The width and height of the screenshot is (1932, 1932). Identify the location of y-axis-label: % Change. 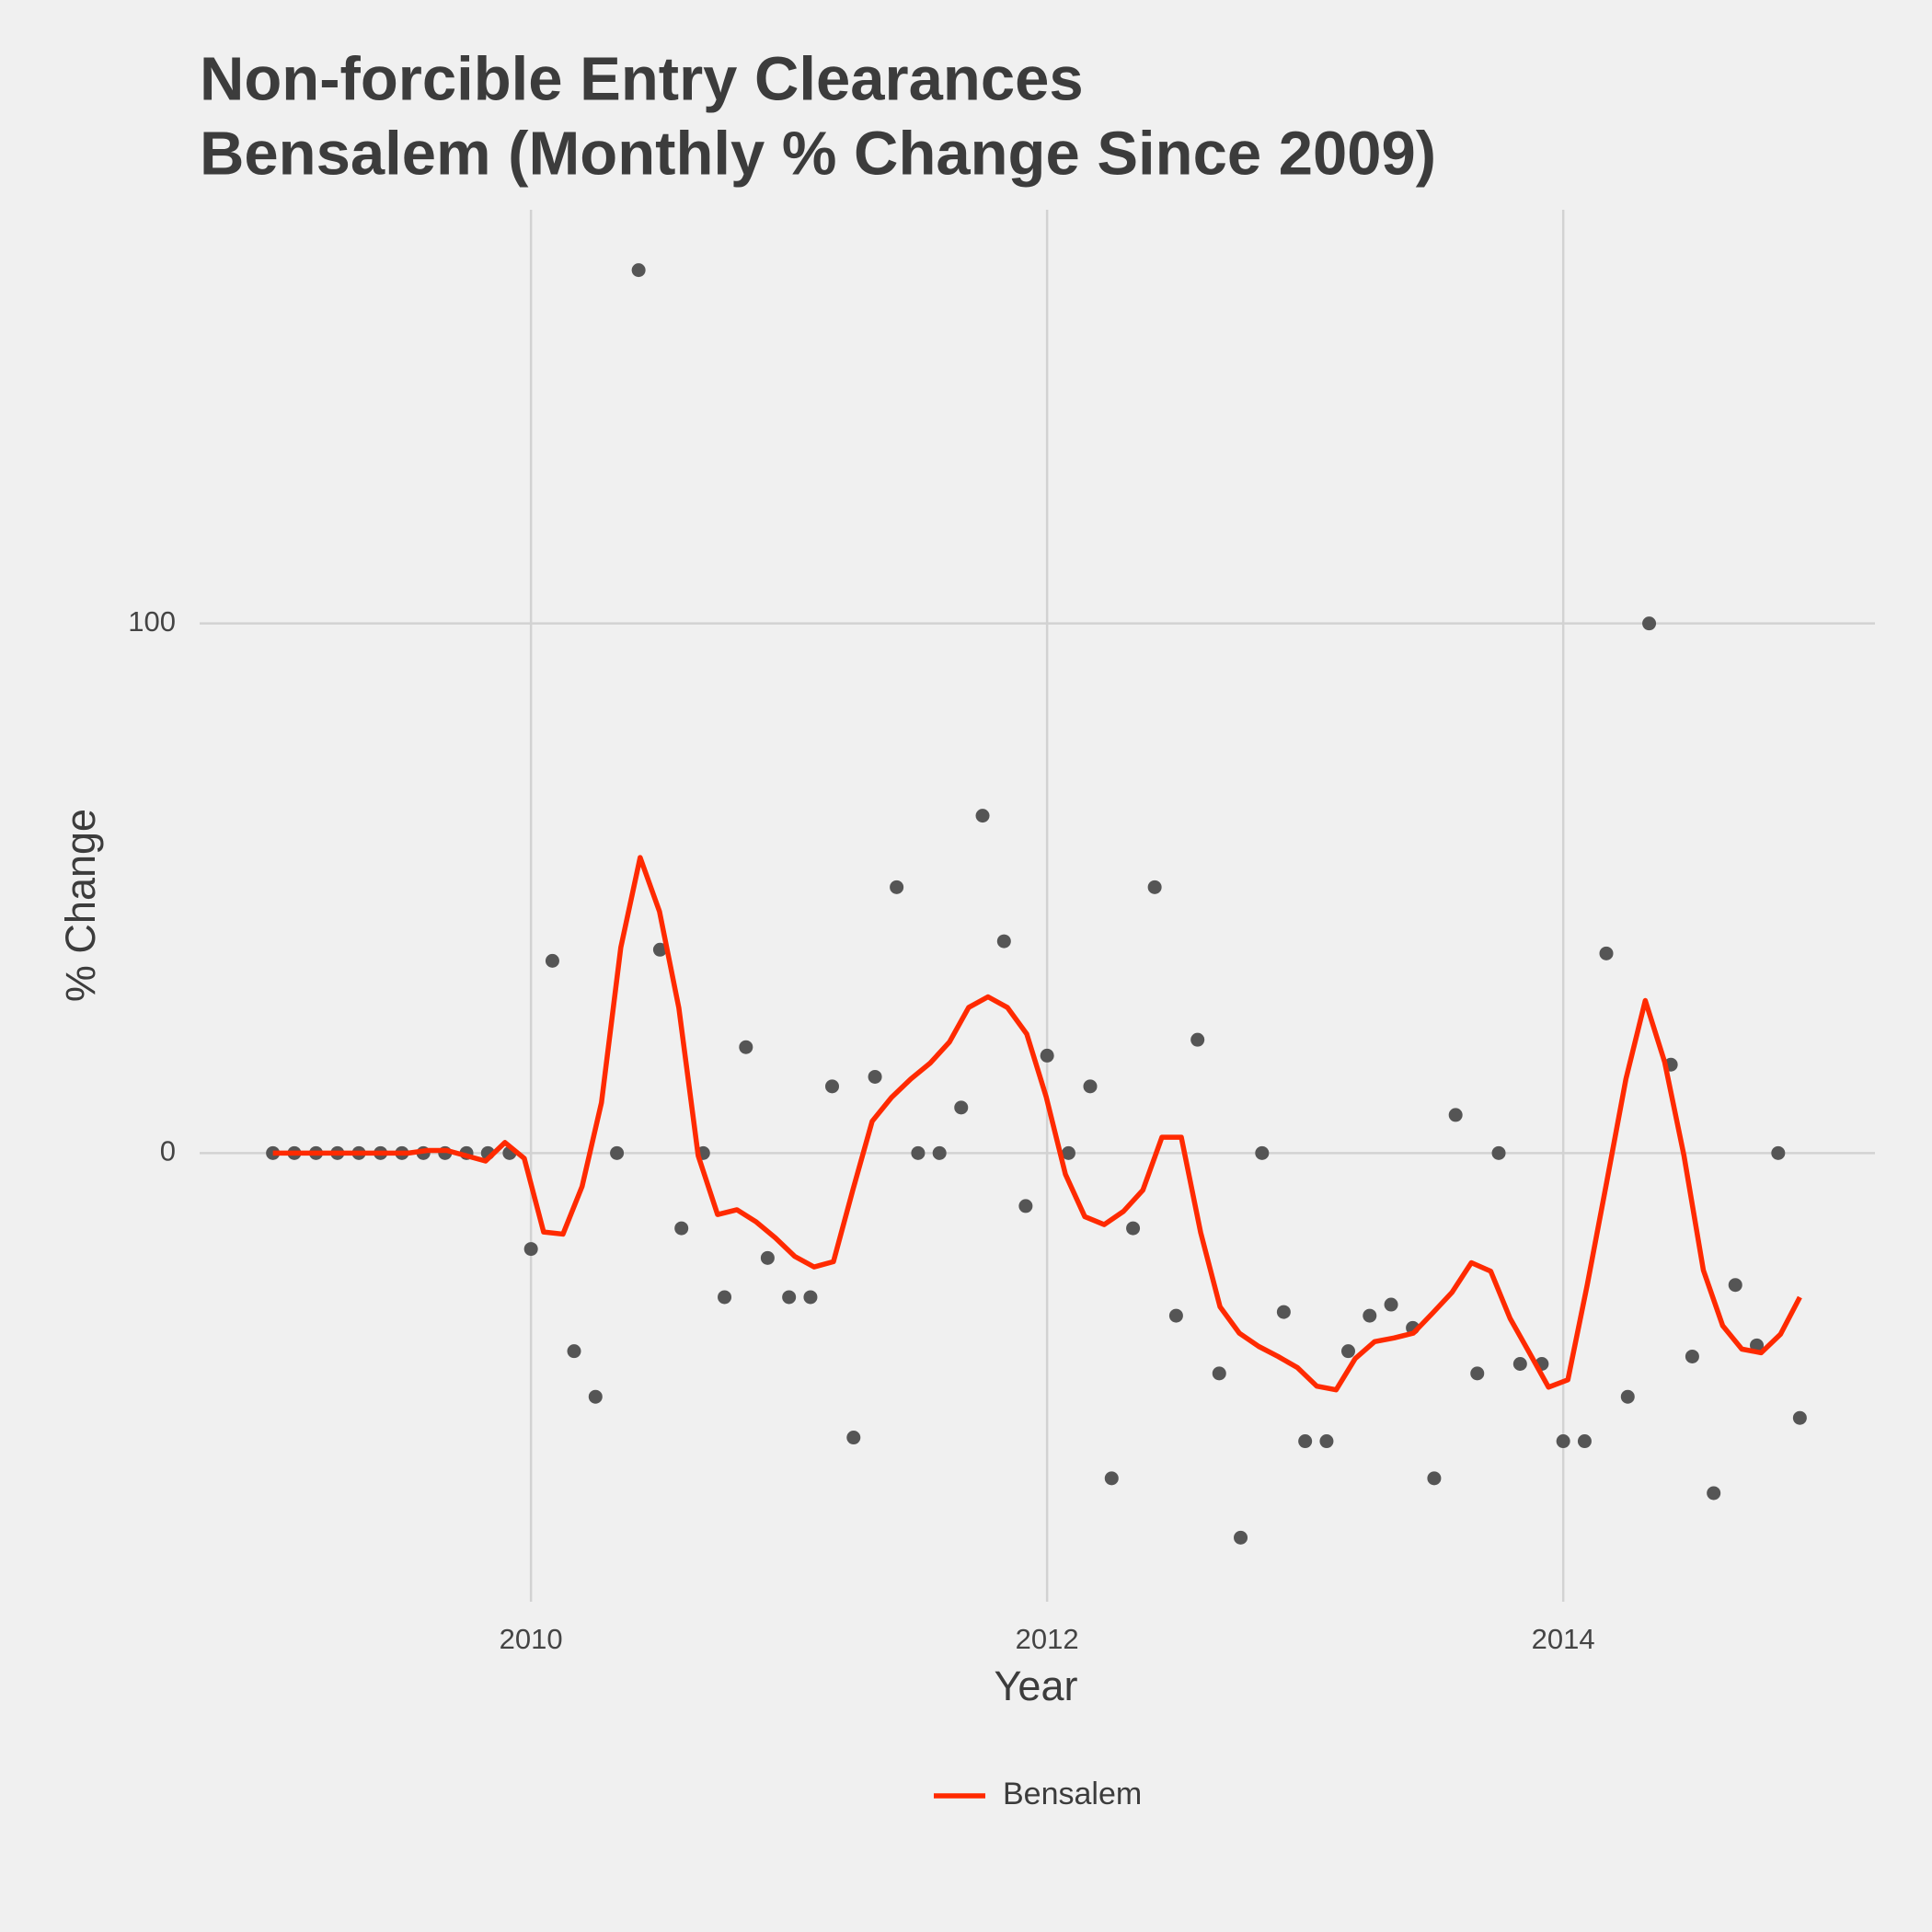
(80, 905).